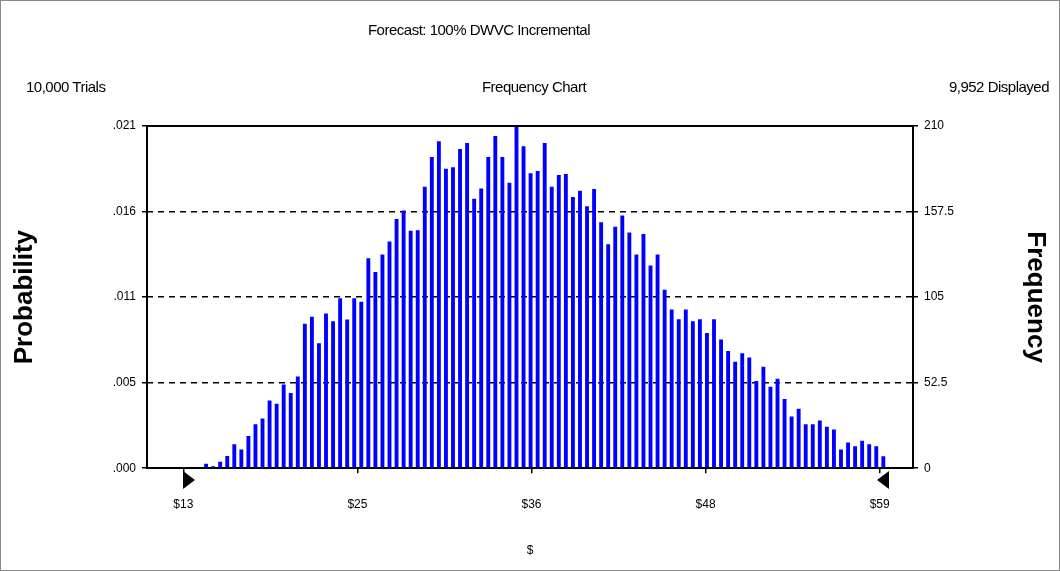  I want to click on chart-title: Forecast: 100% DWVC Incremental, so click(479, 29).